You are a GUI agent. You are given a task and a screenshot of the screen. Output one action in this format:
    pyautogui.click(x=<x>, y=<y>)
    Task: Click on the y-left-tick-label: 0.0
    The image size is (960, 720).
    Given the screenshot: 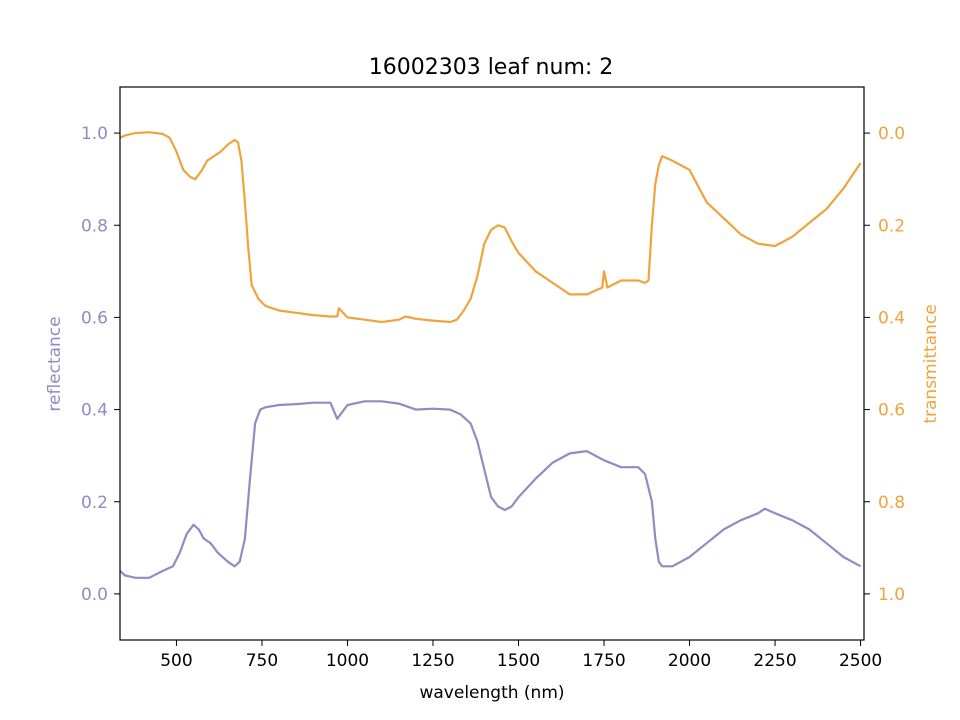 What is the action you would take?
    pyautogui.click(x=94, y=595)
    